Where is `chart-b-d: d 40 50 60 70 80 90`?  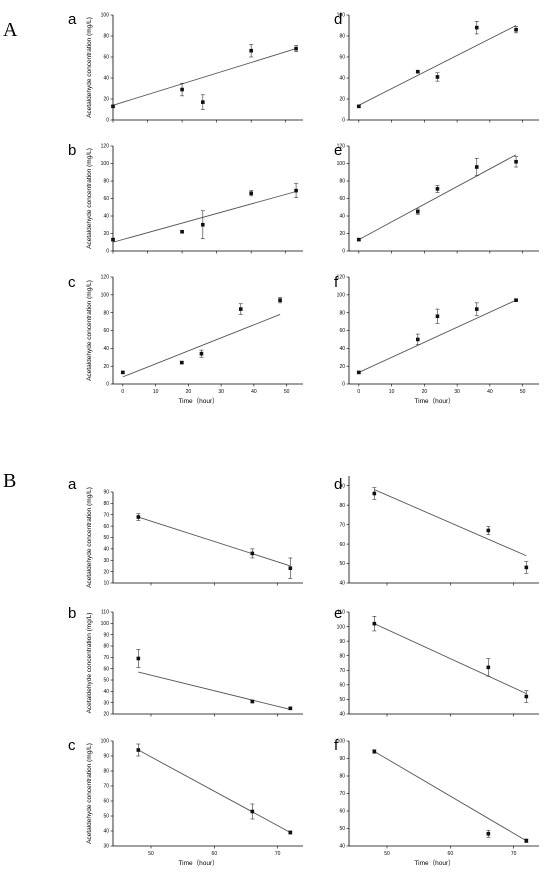
chart-b-d: d 40 50 60 70 80 90 is located at coordinates (436, 531).